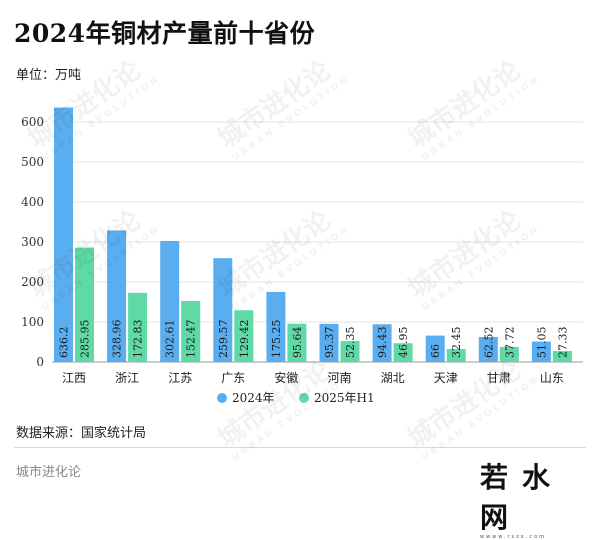 The image size is (600, 540). I want to click on data-label: 32.45, so click(456, 343).